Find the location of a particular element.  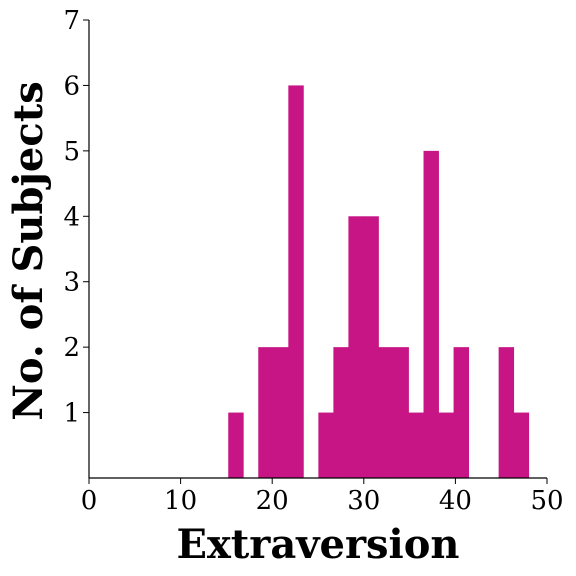

y-axis-ticks: 1 2 3 4 5 6 7 is located at coordinates (76, 217).